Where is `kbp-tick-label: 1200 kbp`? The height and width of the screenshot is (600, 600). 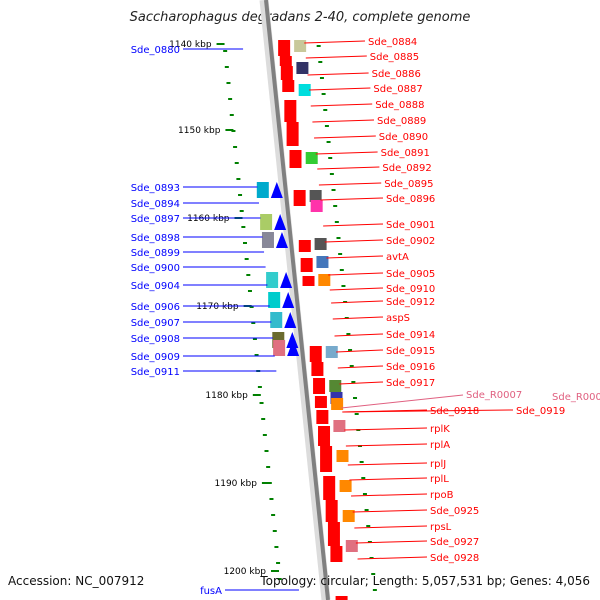
kbp-tick-label: 1200 kbp is located at coordinates (245, 572).